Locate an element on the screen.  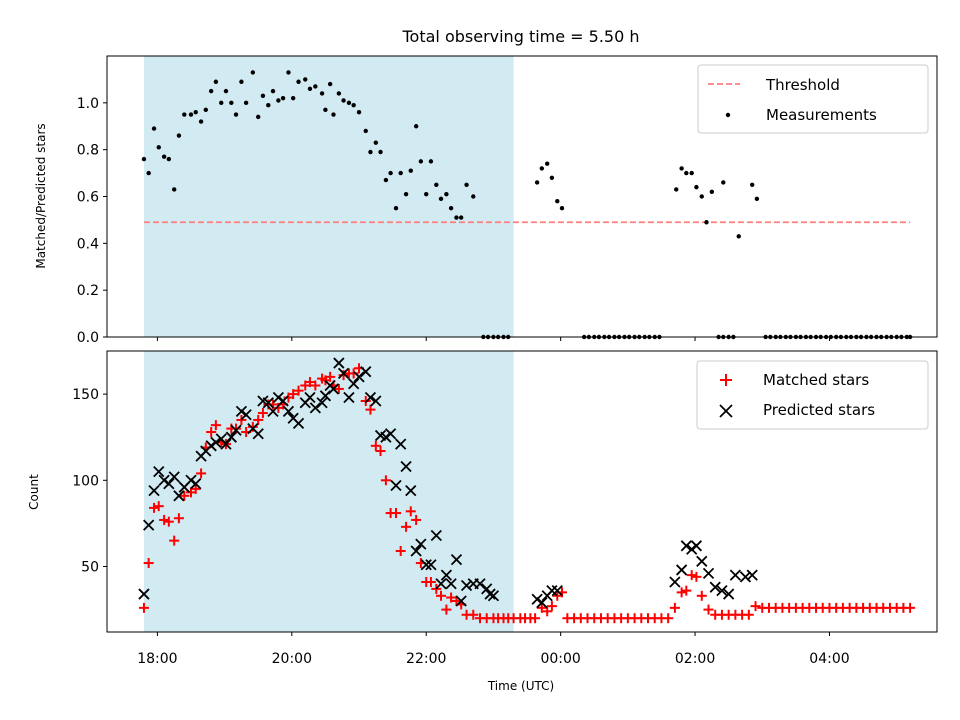
x-tick-label: 22:00 is located at coordinates (426, 659).